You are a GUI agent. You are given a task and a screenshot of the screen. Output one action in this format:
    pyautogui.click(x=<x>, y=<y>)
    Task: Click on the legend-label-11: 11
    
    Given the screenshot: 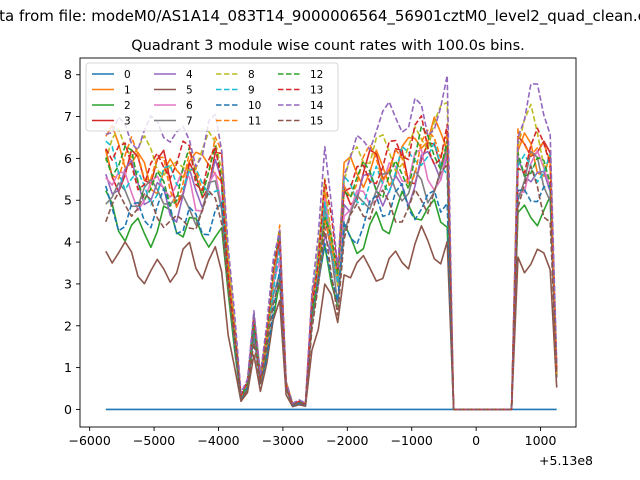 What is the action you would take?
    pyautogui.click(x=254, y=122)
    